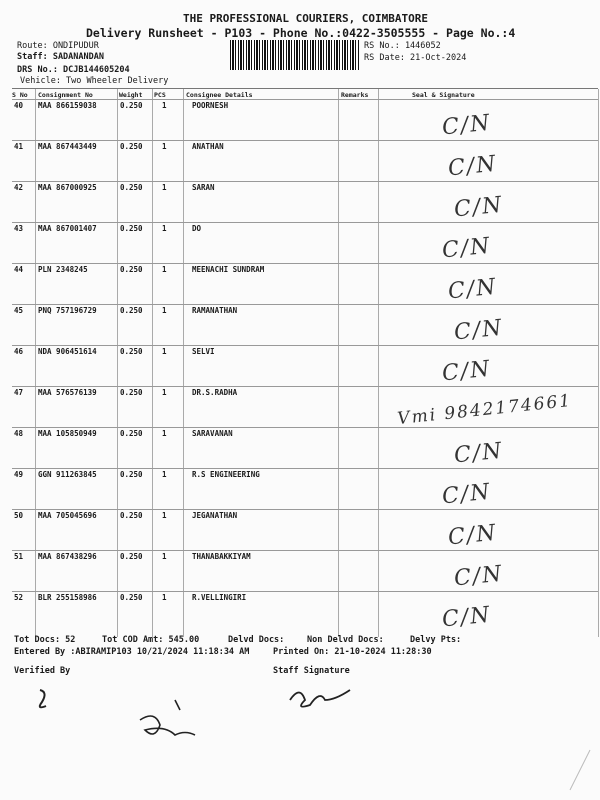  What do you see at coordinates (19, 597) in the screenshot?
I see `cell-sno: 52` at bounding box center [19, 597].